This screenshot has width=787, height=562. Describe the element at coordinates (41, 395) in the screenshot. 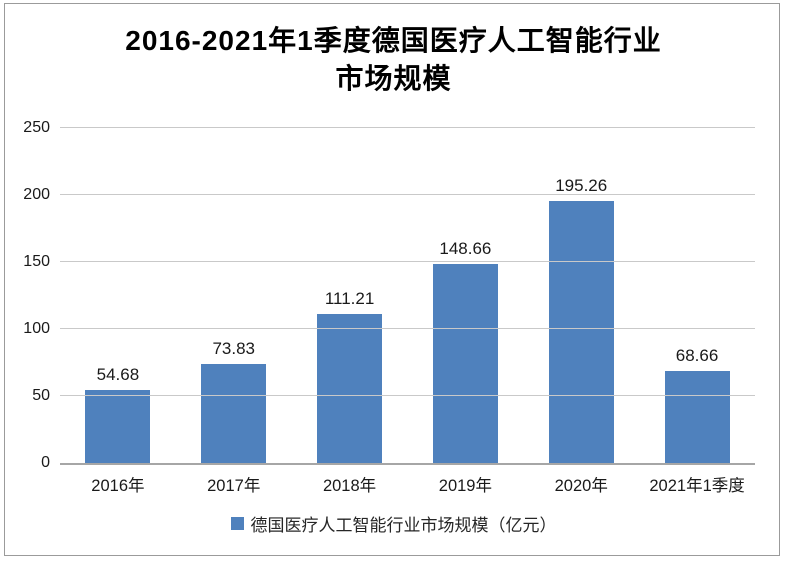

I see `y-tick-50: 50` at that location.